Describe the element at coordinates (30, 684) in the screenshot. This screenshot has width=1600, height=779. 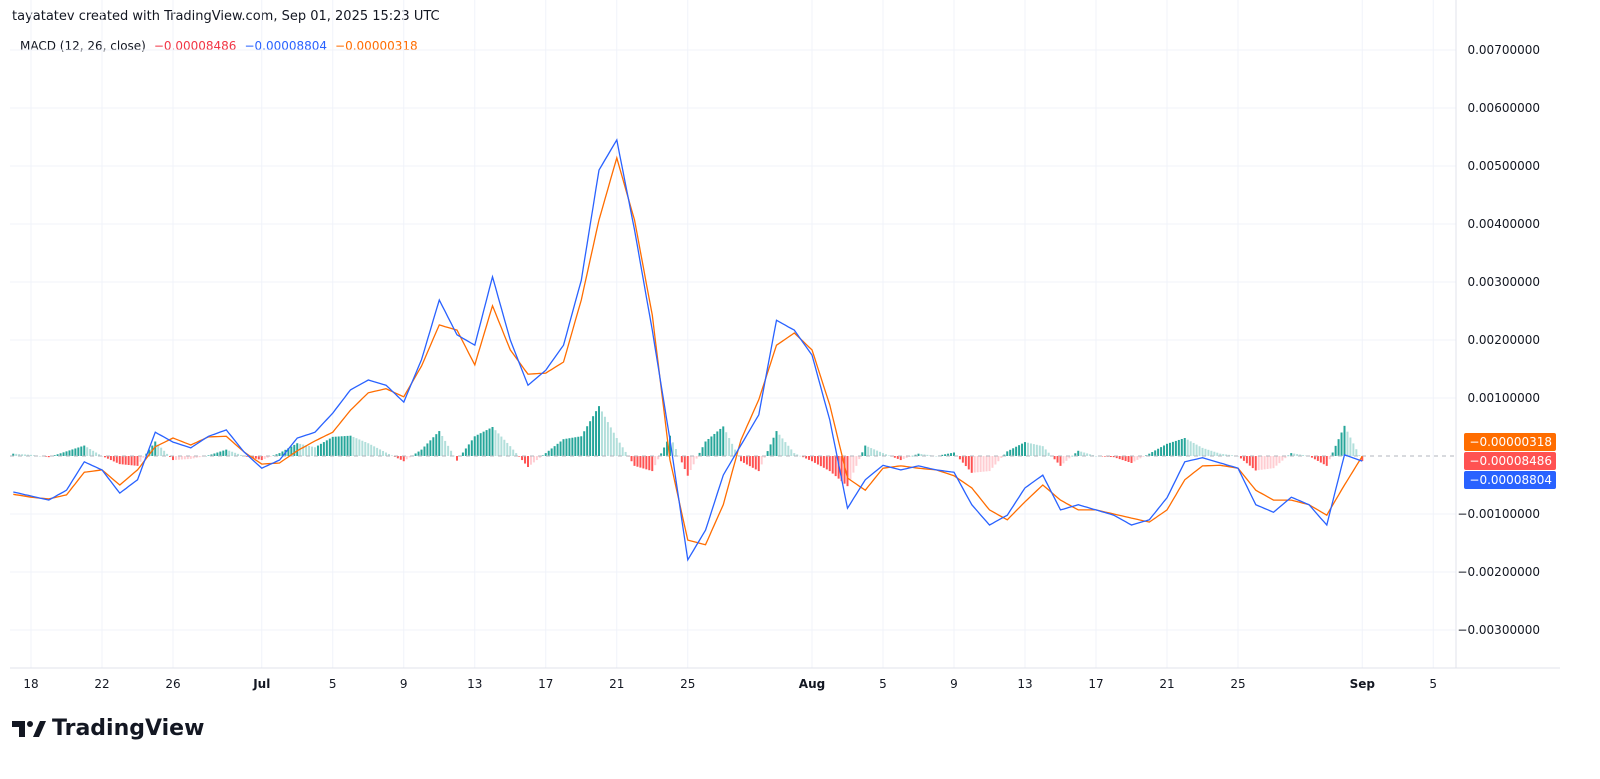
I see `x-tick-label: 18` at that location.